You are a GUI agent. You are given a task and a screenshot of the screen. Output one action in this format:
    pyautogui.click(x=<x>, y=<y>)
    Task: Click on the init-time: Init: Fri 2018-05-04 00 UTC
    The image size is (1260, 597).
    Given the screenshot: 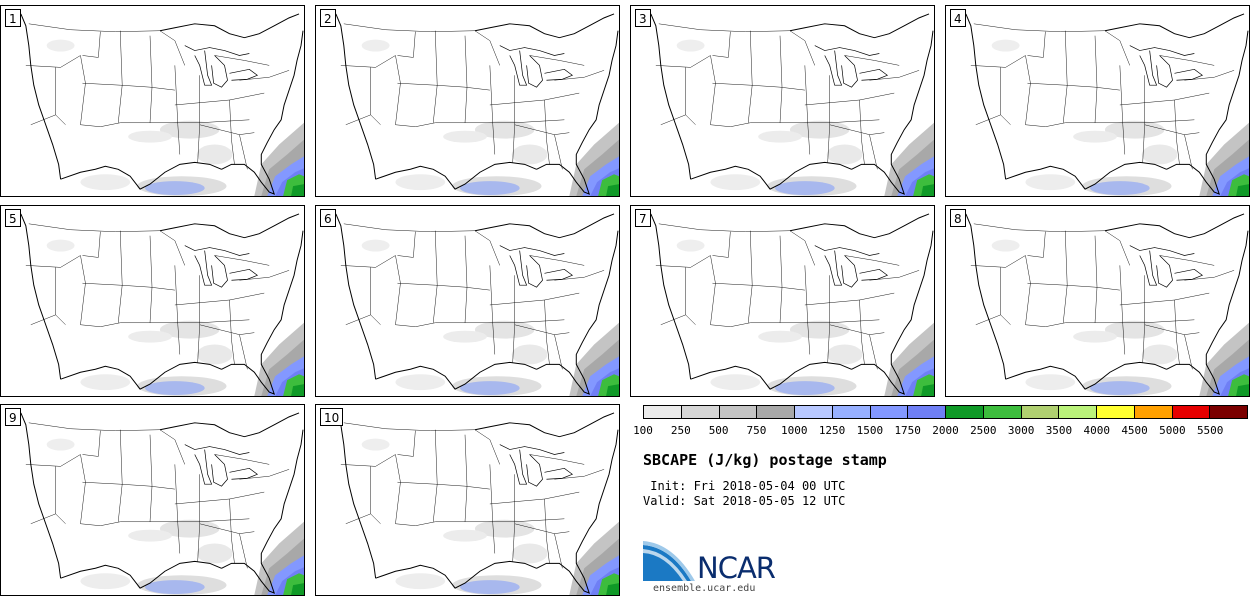 What is the action you would take?
    pyautogui.click(x=744, y=486)
    